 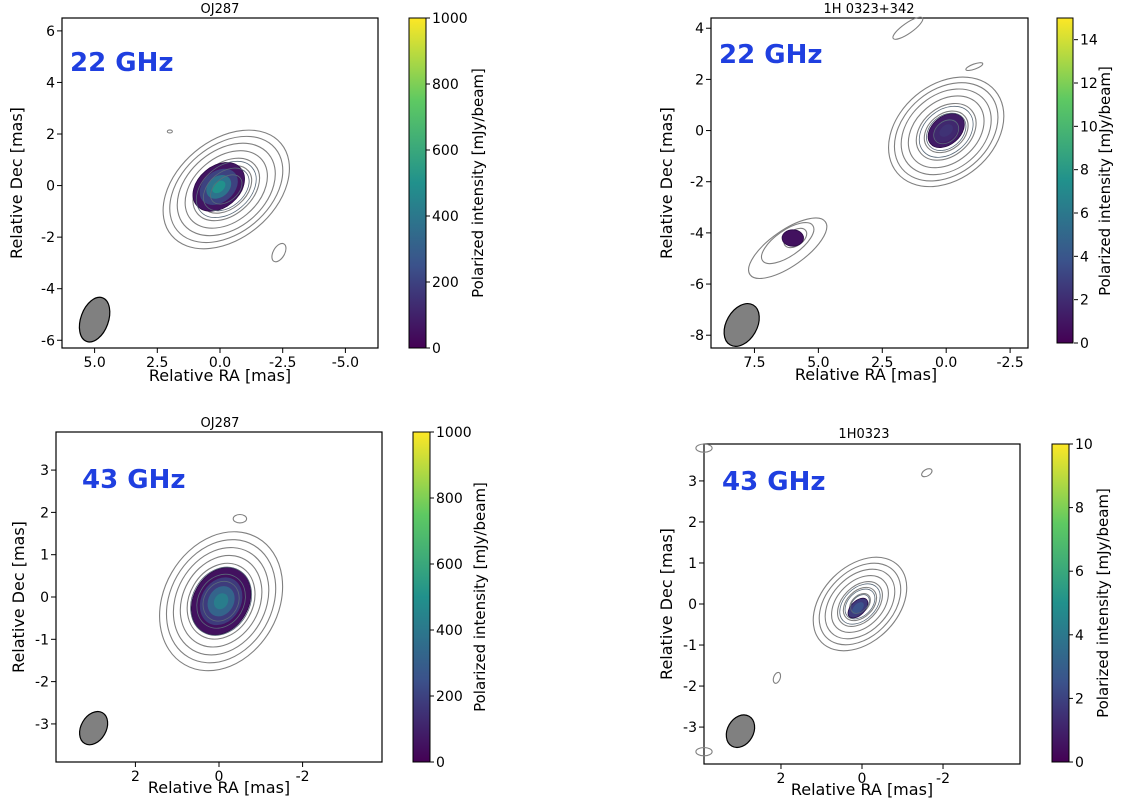 What do you see at coordinates (445, 85) in the screenshot?
I see `colorbar-tick-label: 800` at bounding box center [445, 85].